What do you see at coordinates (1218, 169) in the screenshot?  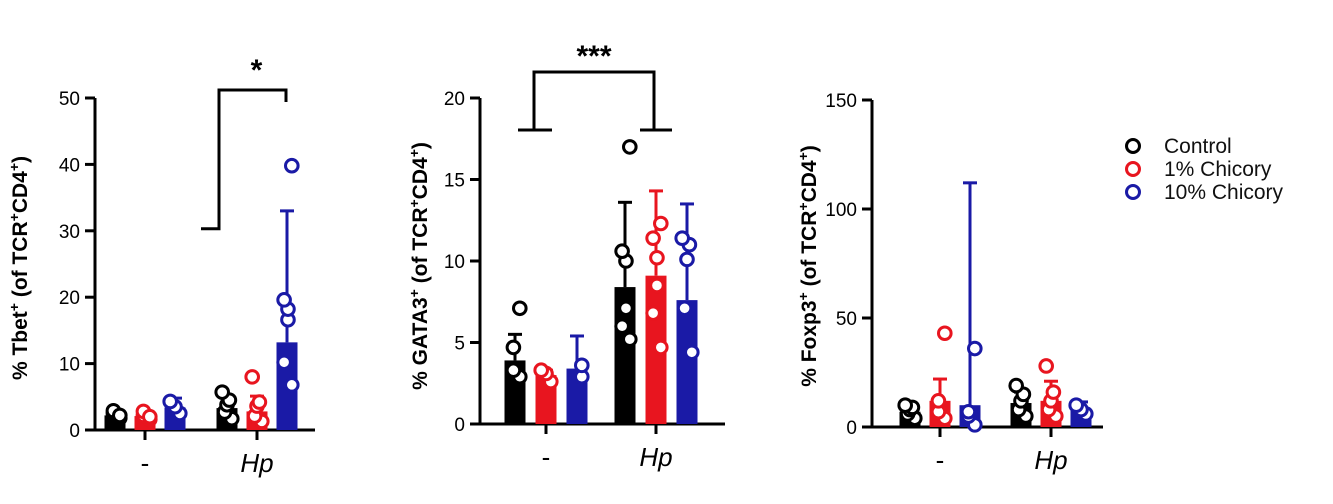 I see `legend-label-1pct: 1% Chicory` at bounding box center [1218, 169].